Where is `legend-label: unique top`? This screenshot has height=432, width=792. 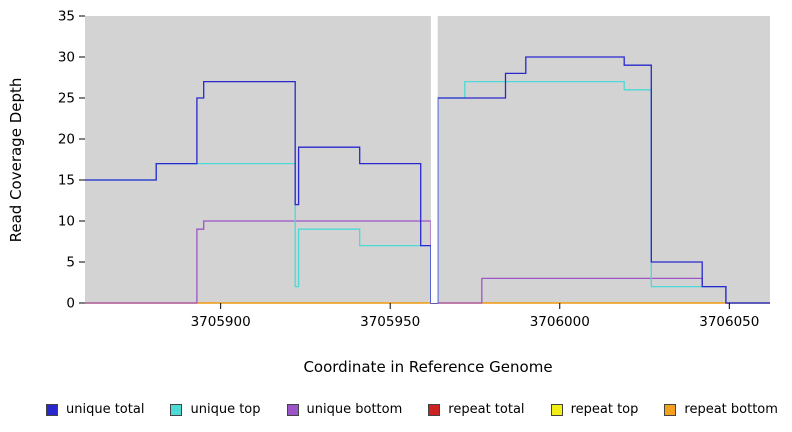
legend-label: unique top is located at coordinates (225, 409).